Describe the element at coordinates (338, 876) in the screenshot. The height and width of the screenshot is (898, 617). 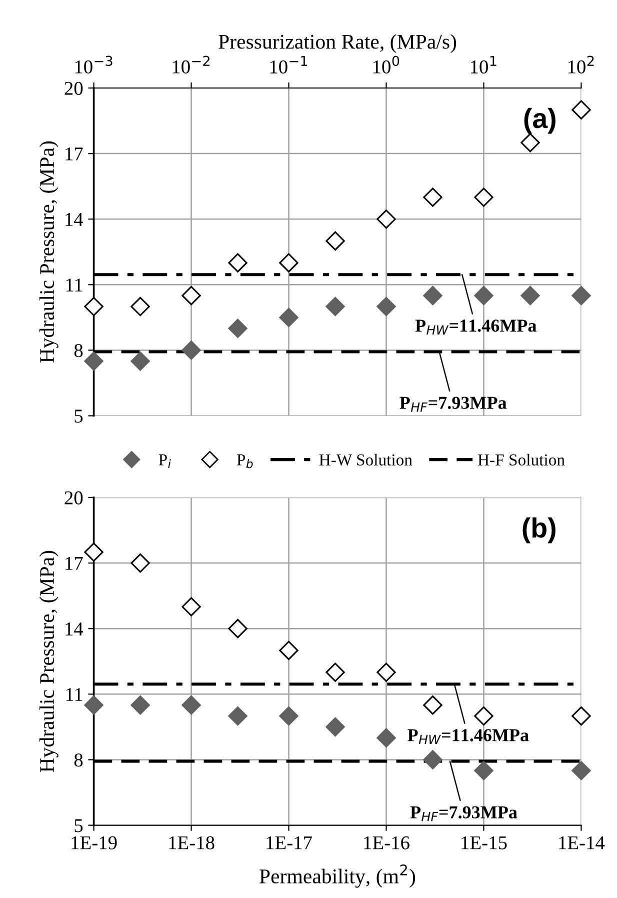
I see `x-axis-title: Permeability, (m$^{2}$)` at that location.